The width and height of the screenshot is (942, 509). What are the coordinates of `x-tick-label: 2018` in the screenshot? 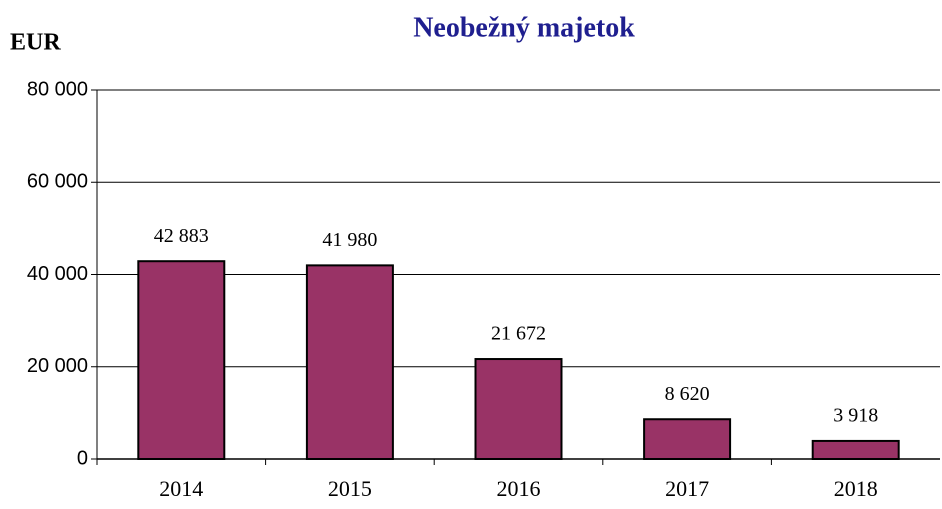 It's located at (856, 488).